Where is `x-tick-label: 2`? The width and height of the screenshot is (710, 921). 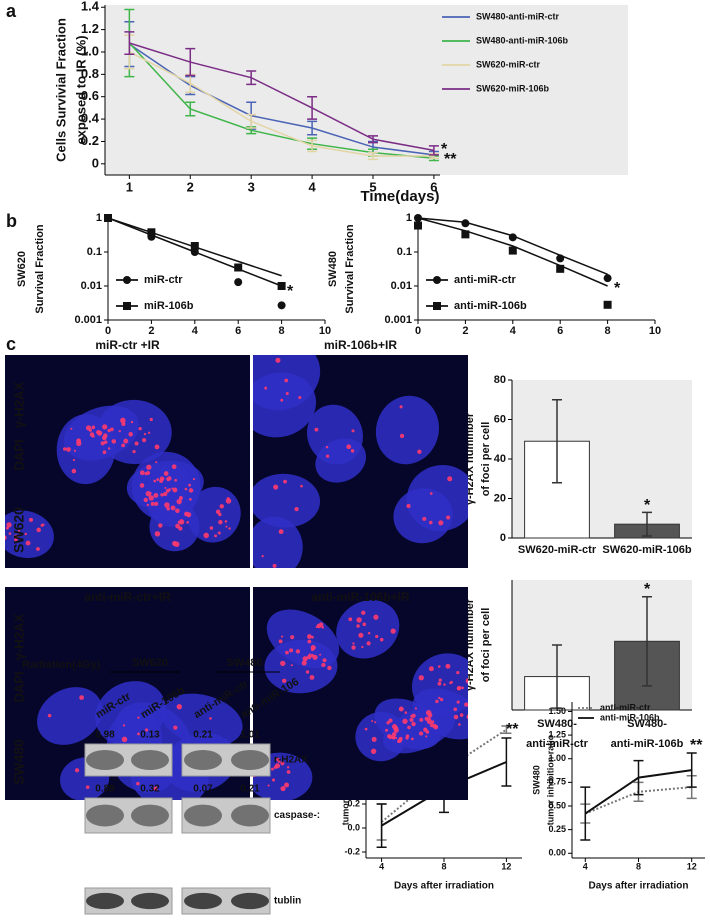
x-tick-label: 2 is located at coordinates (465, 331).